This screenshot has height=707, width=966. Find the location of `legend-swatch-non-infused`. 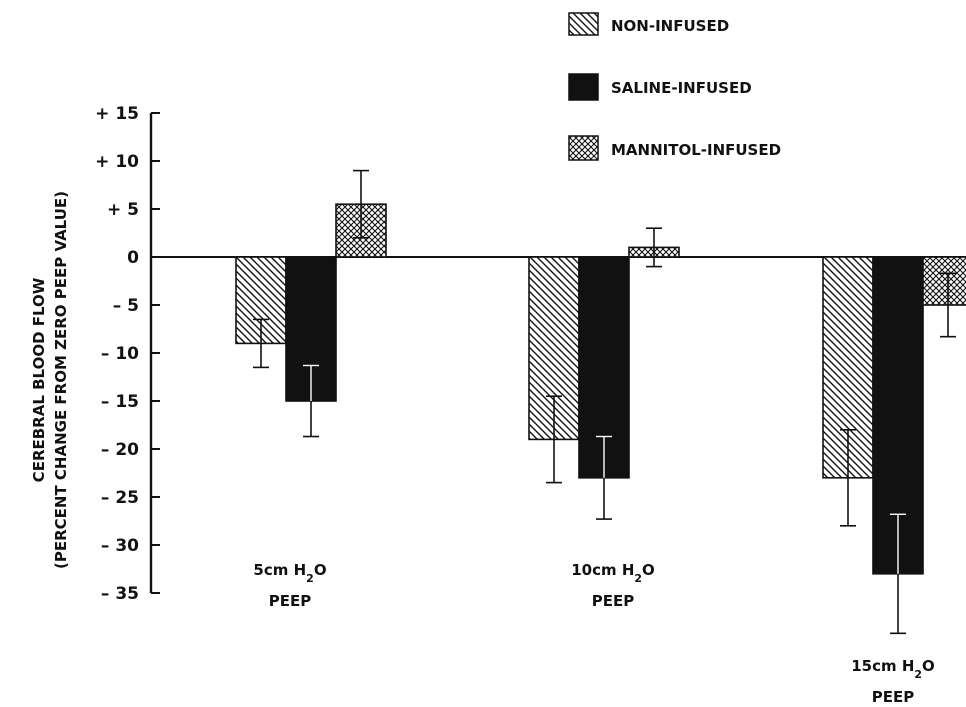

legend-swatch-non-infused is located at coordinates (583, 24).